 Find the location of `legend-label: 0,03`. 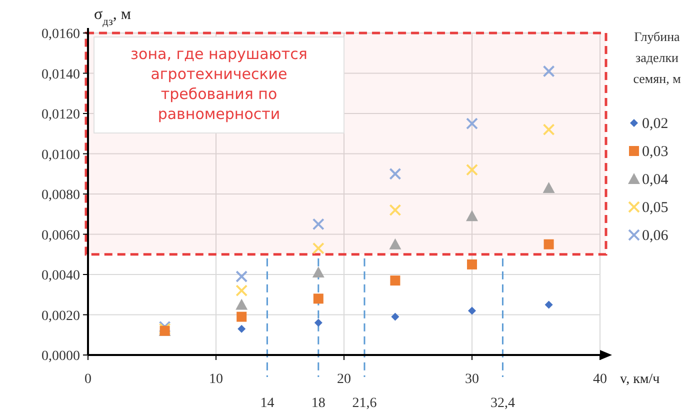

legend-label: 0,03 is located at coordinates (655, 152).